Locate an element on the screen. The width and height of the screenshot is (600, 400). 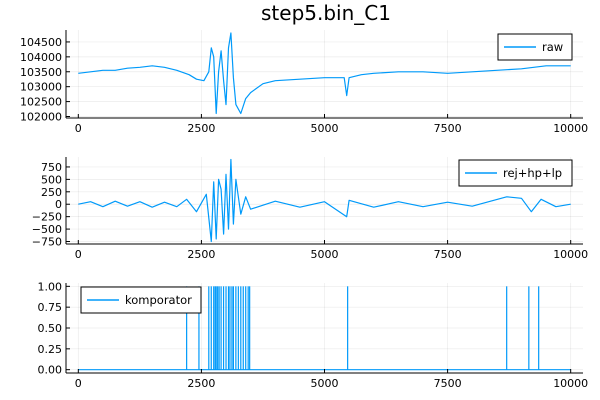
legend-label: raw is located at coordinates (552, 47).